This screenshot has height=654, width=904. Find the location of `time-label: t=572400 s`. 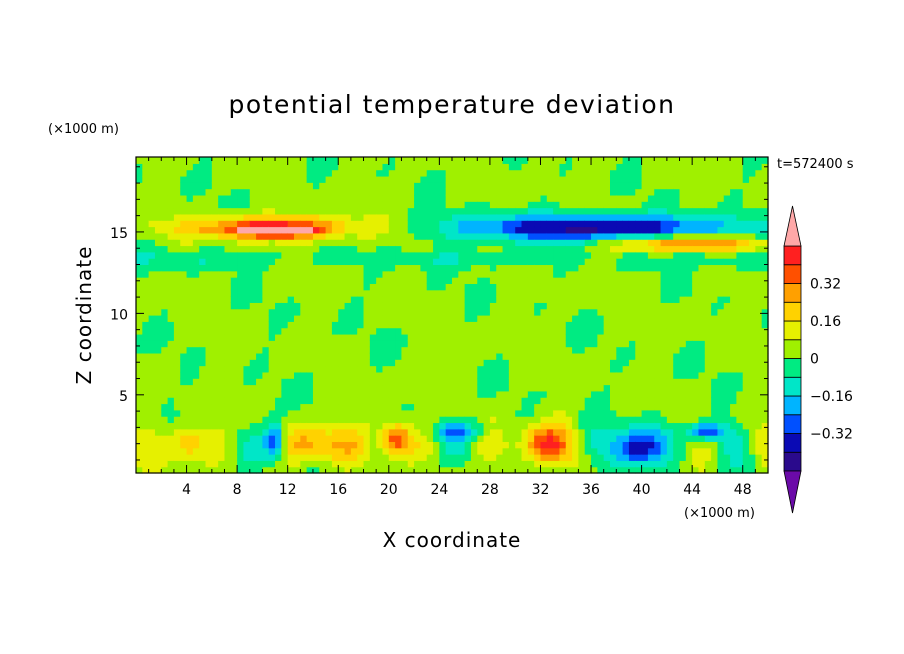

time-label: t=572400 s is located at coordinates (815, 164).